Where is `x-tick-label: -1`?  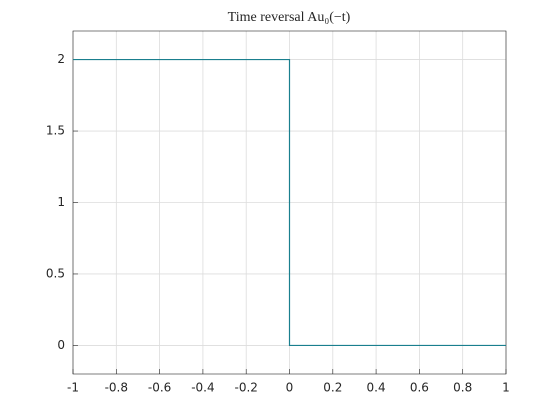
x-tick-label: -1 is located at coordinates (73, 388).